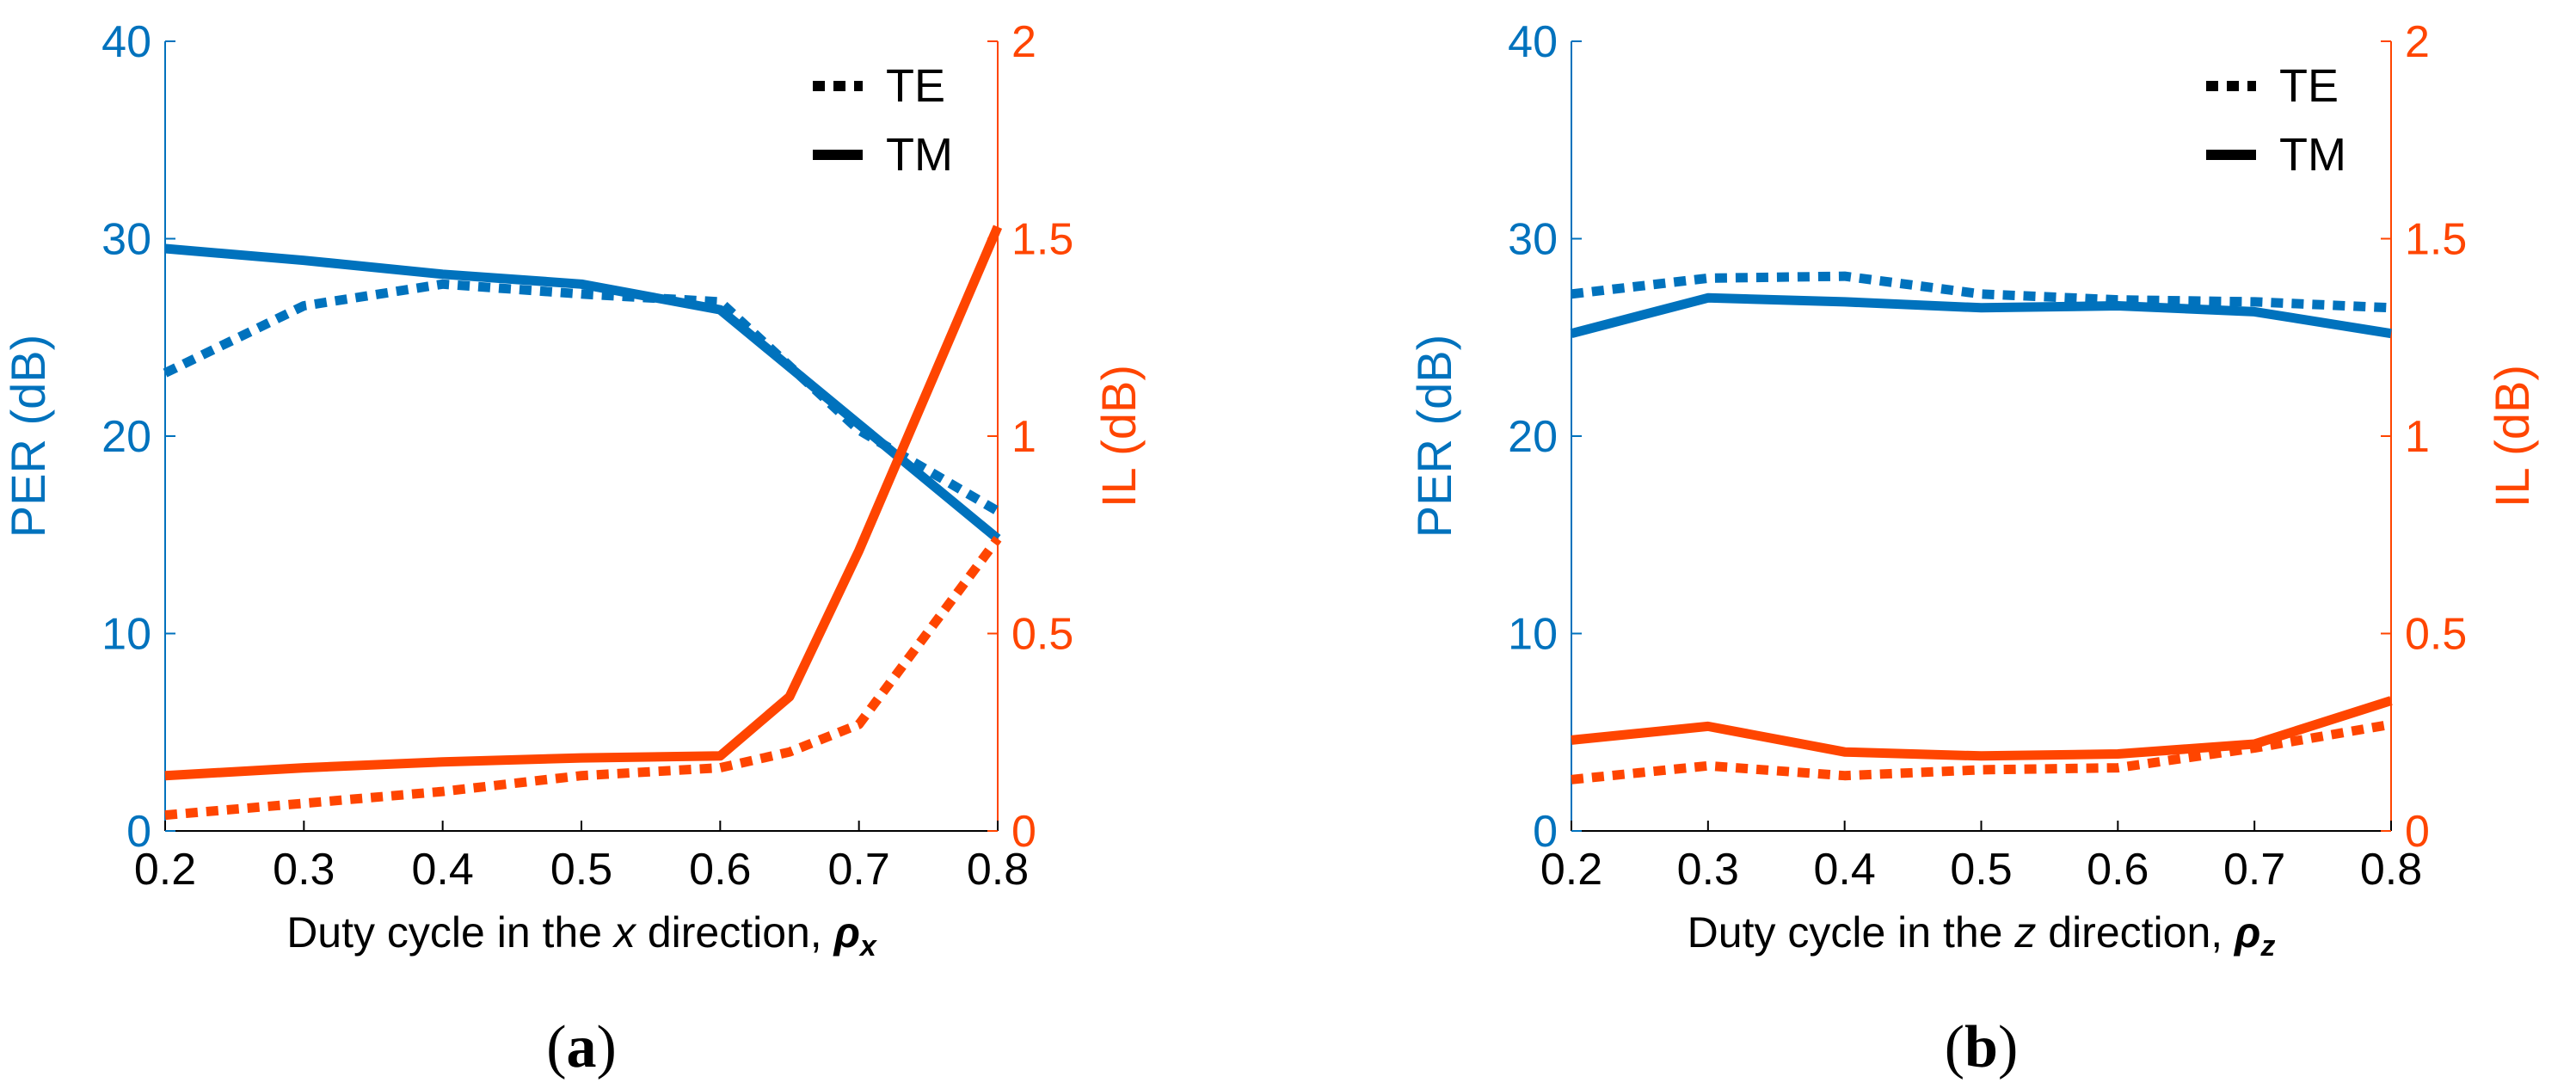  I want to click on series-line-il-tm, so click(1982, 728).